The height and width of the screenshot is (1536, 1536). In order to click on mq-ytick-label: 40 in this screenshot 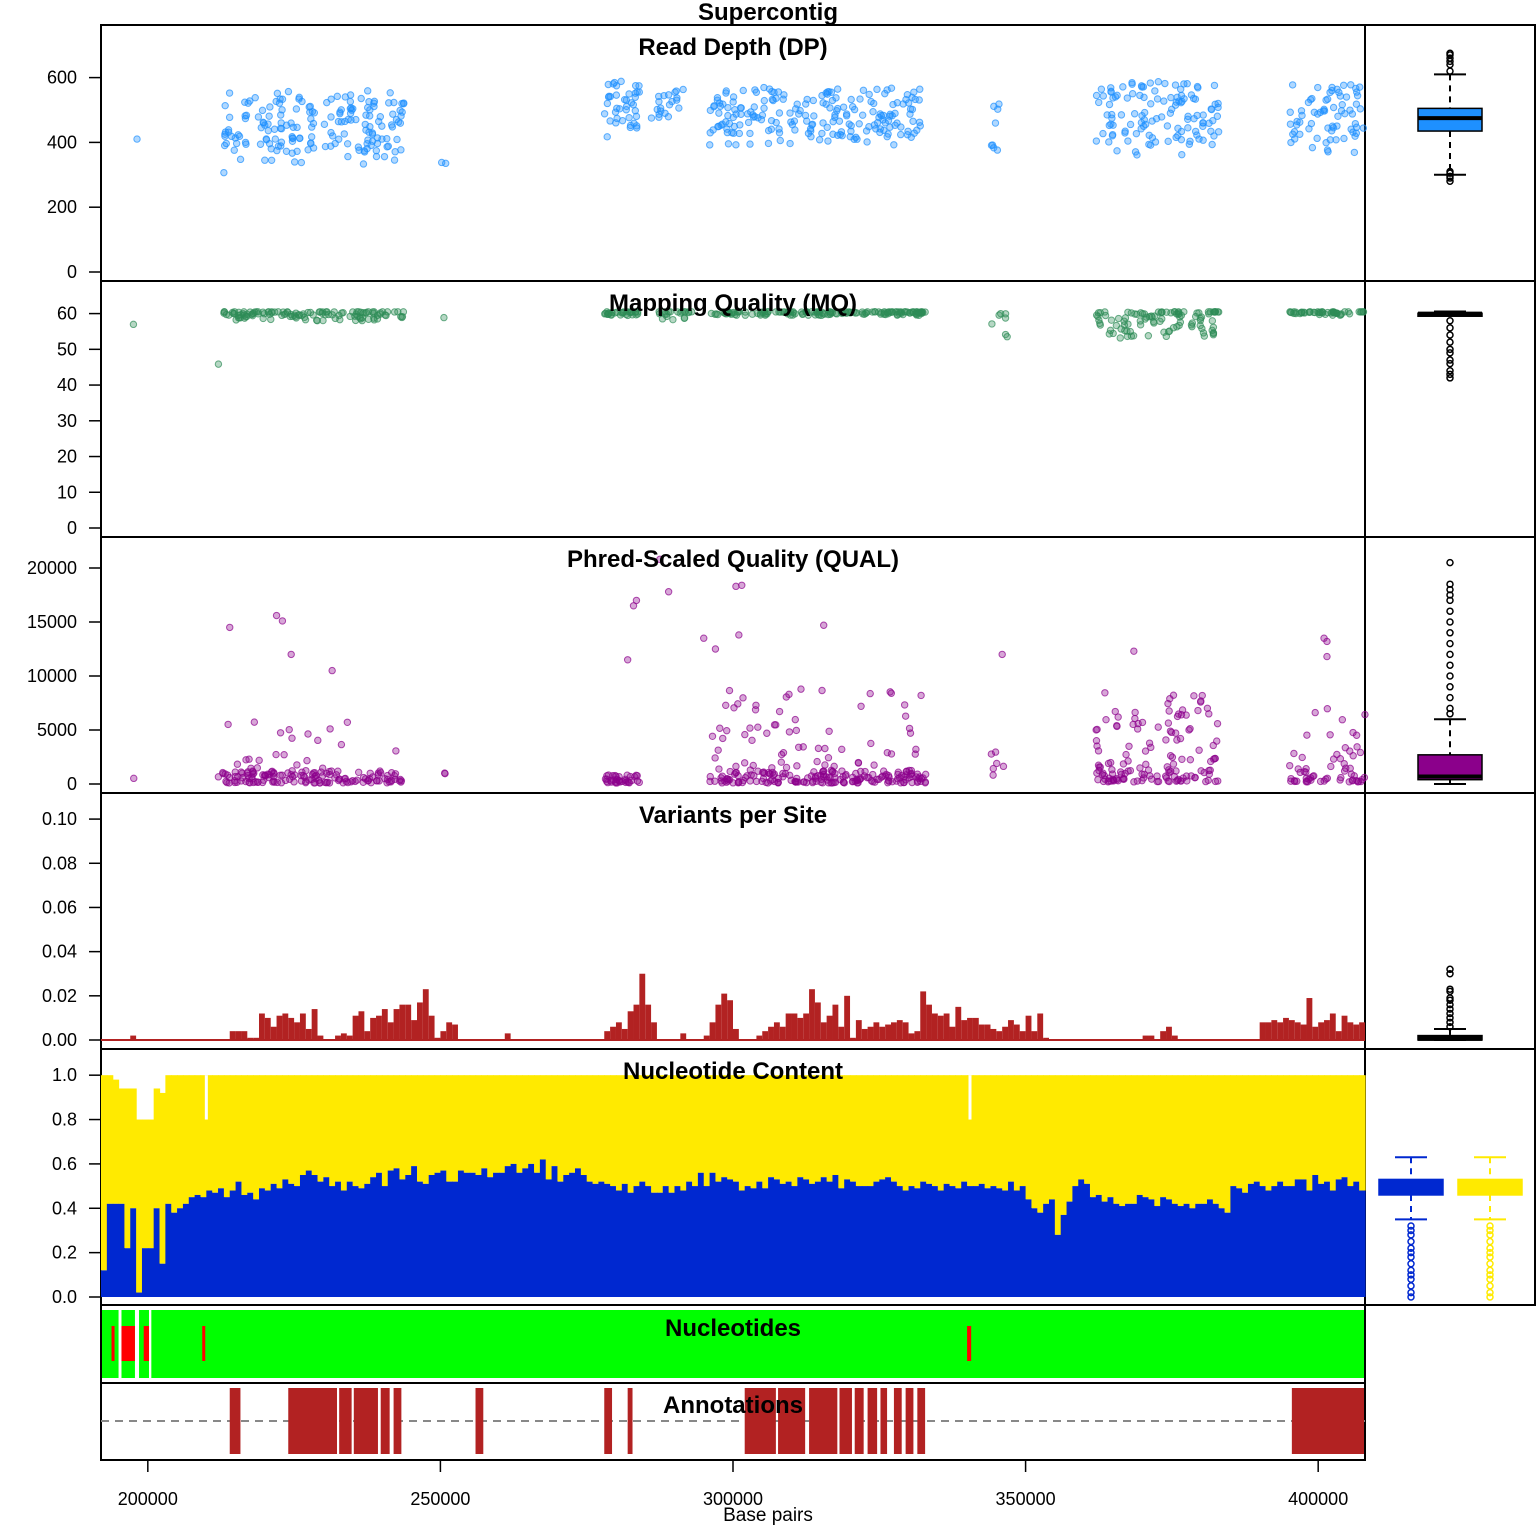, I will do `click(67, 385)`.